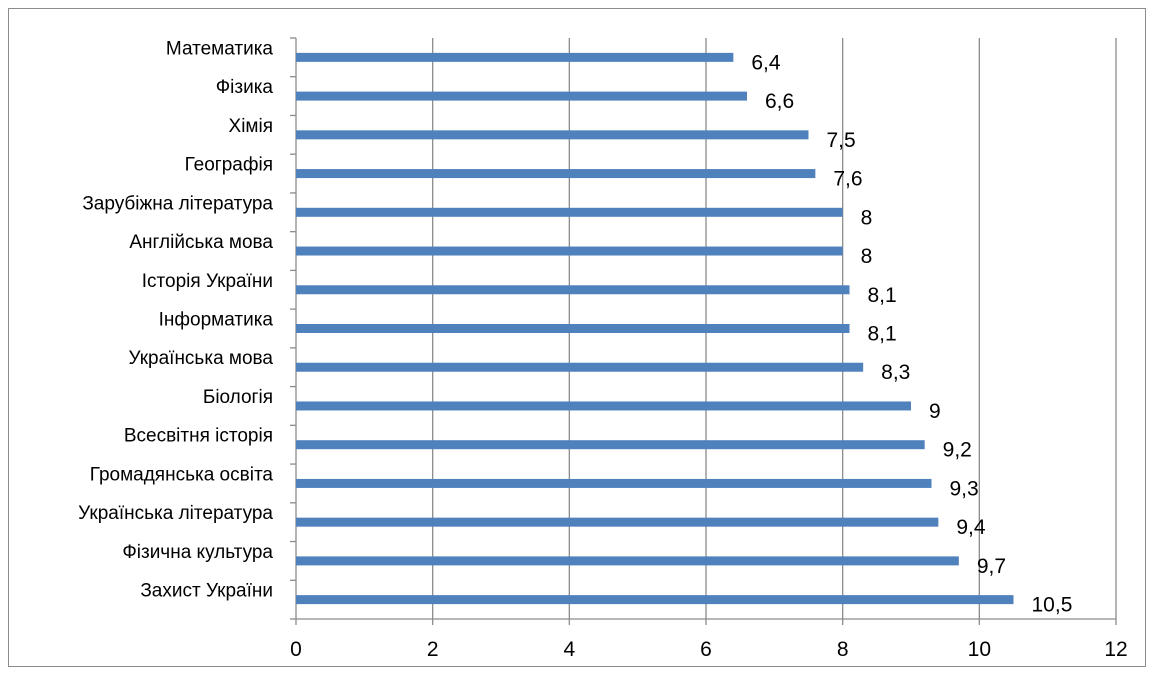 The width and height of the screenshot is (1154, 675). What do you see at coordinates (841, 140) in the screenshot?
I see `data-label: 7,5` at bounding box center [841, 140].